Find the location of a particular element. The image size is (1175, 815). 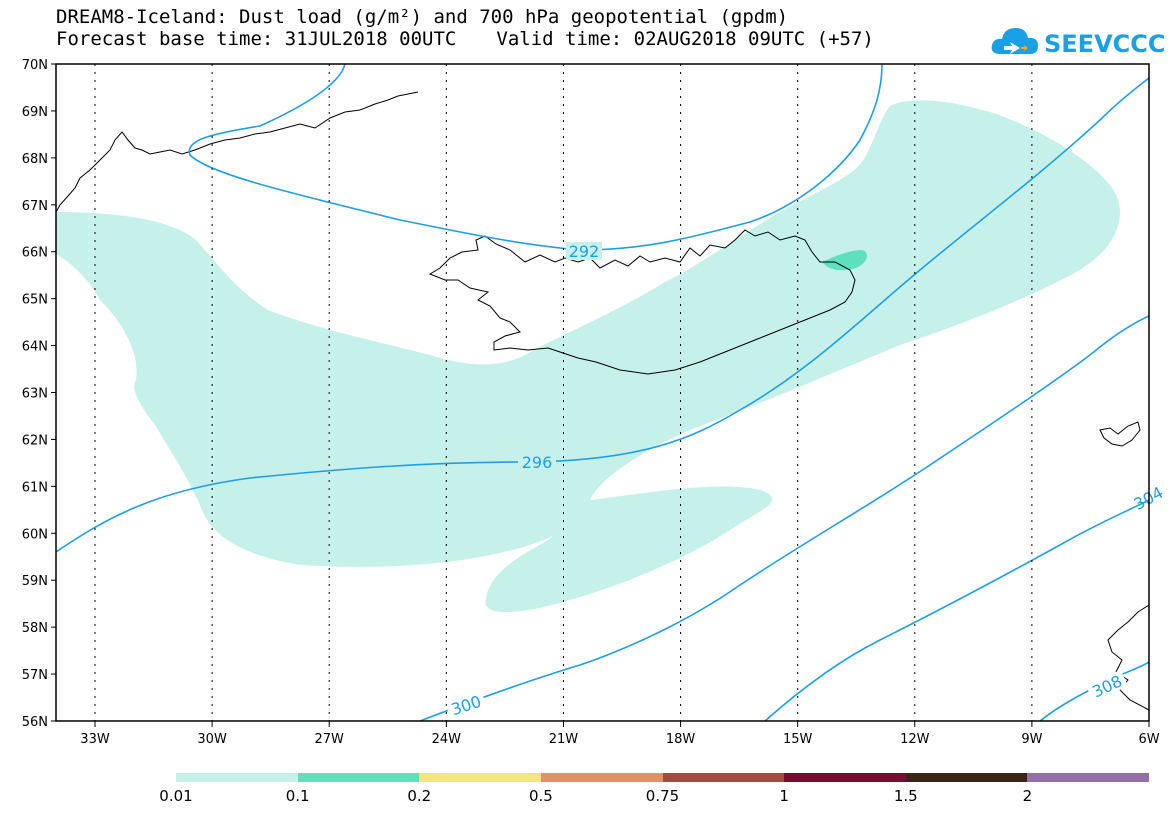

lat-label: 65N is located at coordinates (35, 300).